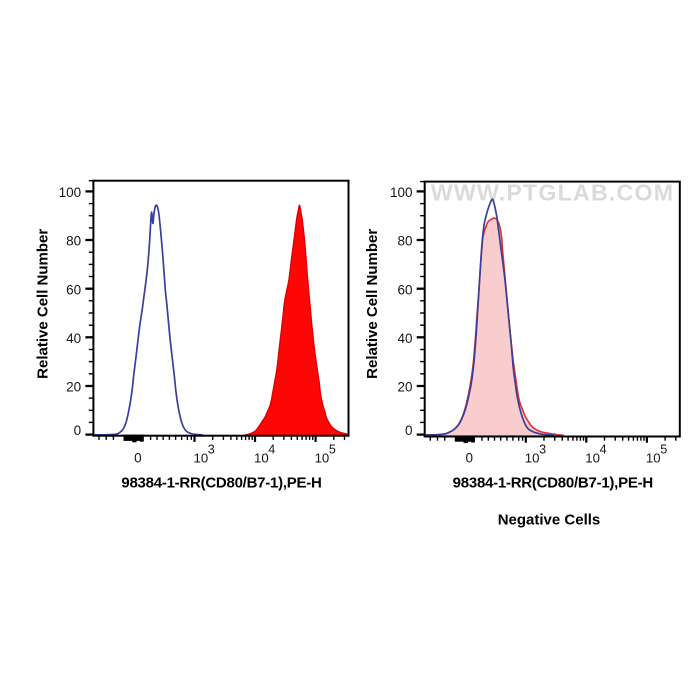  What do you see at coordinates (552, 192) in the screenshot?
I see `svg-text: WWW.PTGLAB.COM` at bounding box center [552, 192].